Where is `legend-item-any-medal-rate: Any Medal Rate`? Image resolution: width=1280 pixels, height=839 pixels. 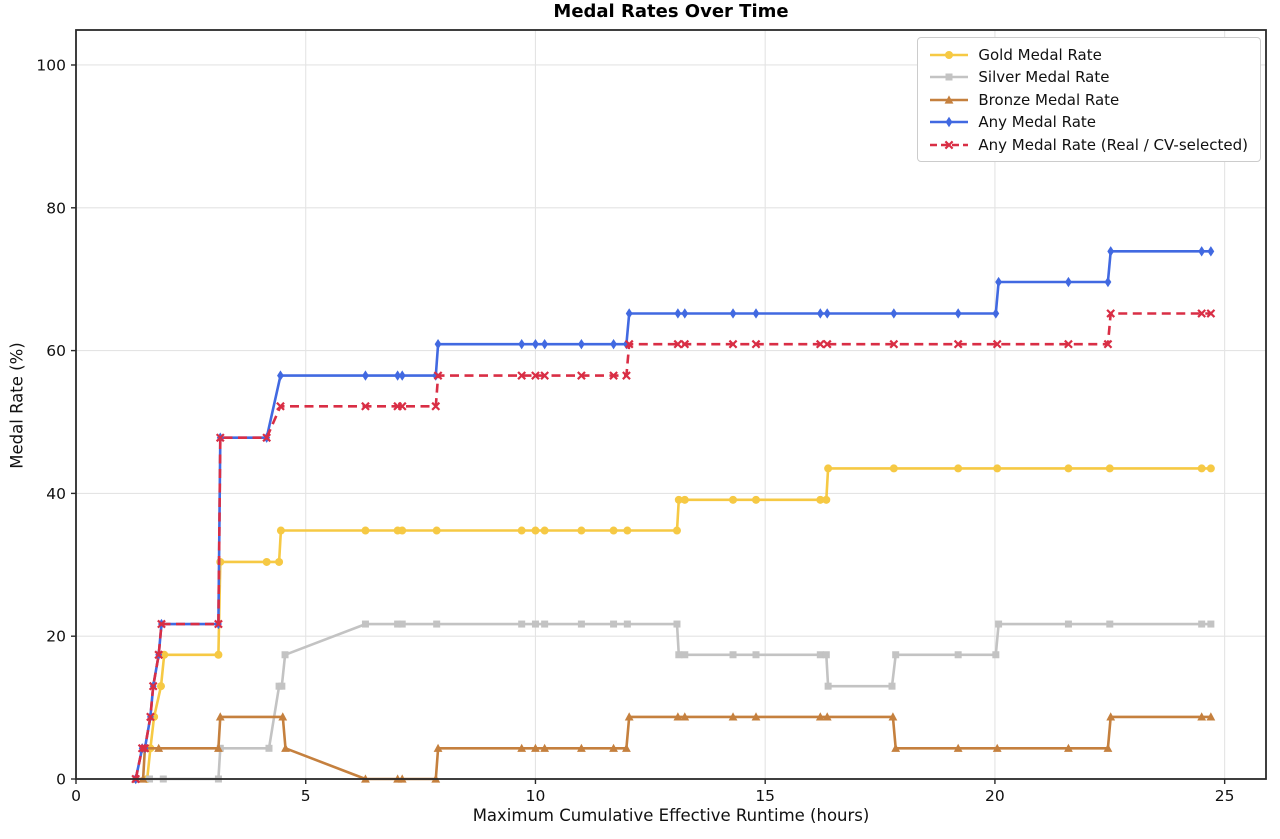
legend-item-any-medal-rate: Any Medal Rate is located at coordinates (1088, 122).